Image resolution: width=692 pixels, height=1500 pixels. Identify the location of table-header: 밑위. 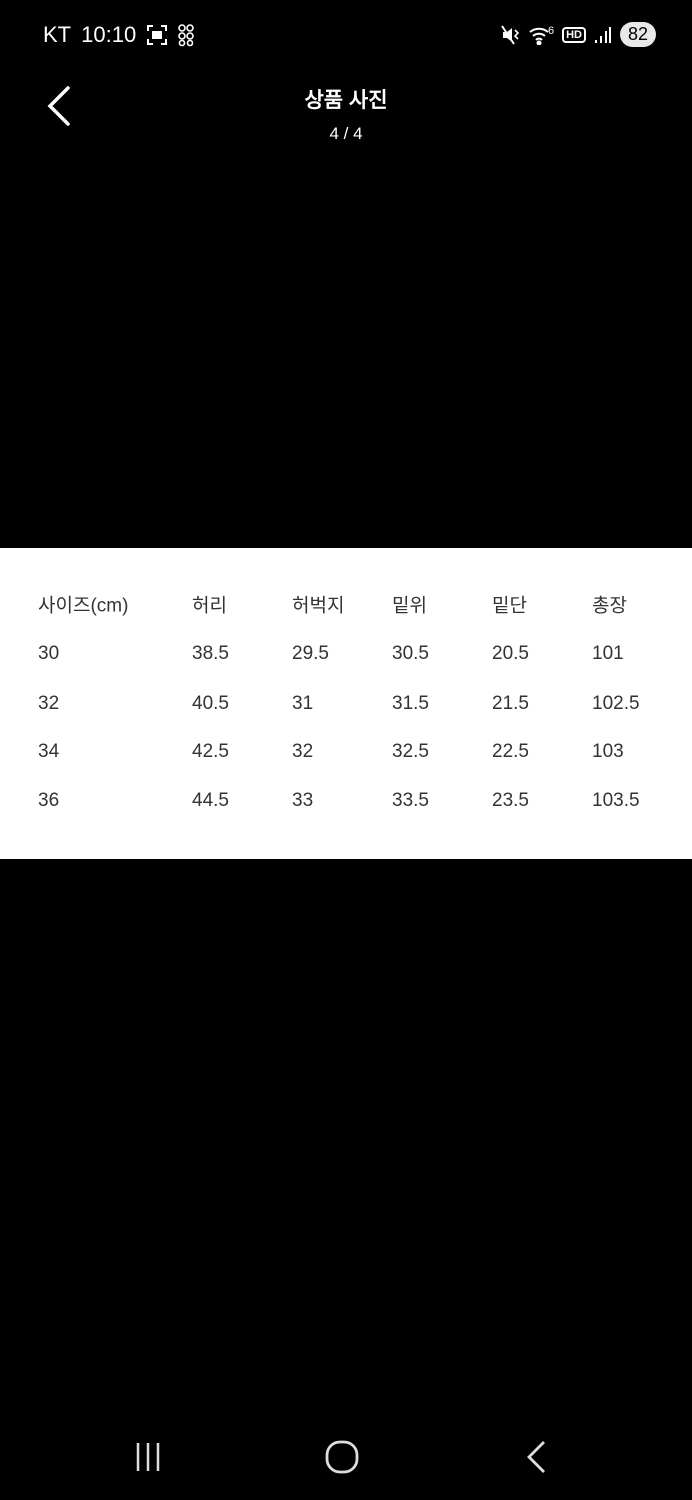
(409, 606).